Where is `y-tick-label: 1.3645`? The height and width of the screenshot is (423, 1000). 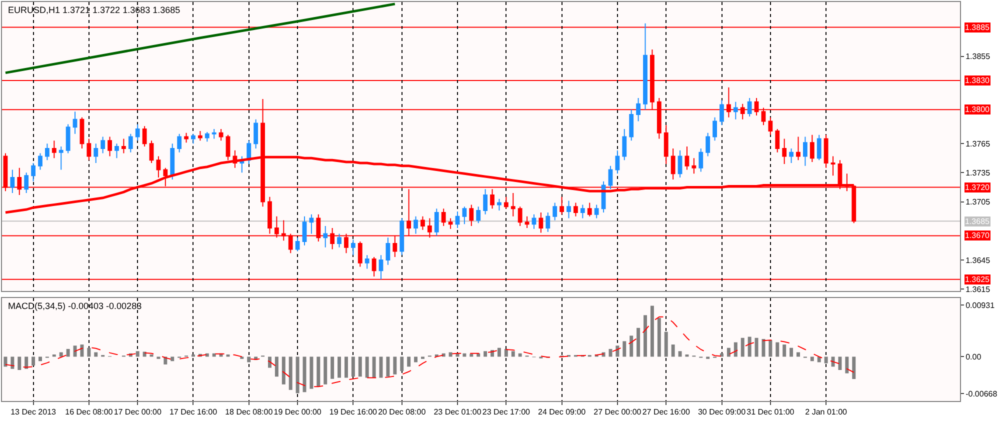 y-tick-label: 1.3645 is located at coordinates (978, 260).